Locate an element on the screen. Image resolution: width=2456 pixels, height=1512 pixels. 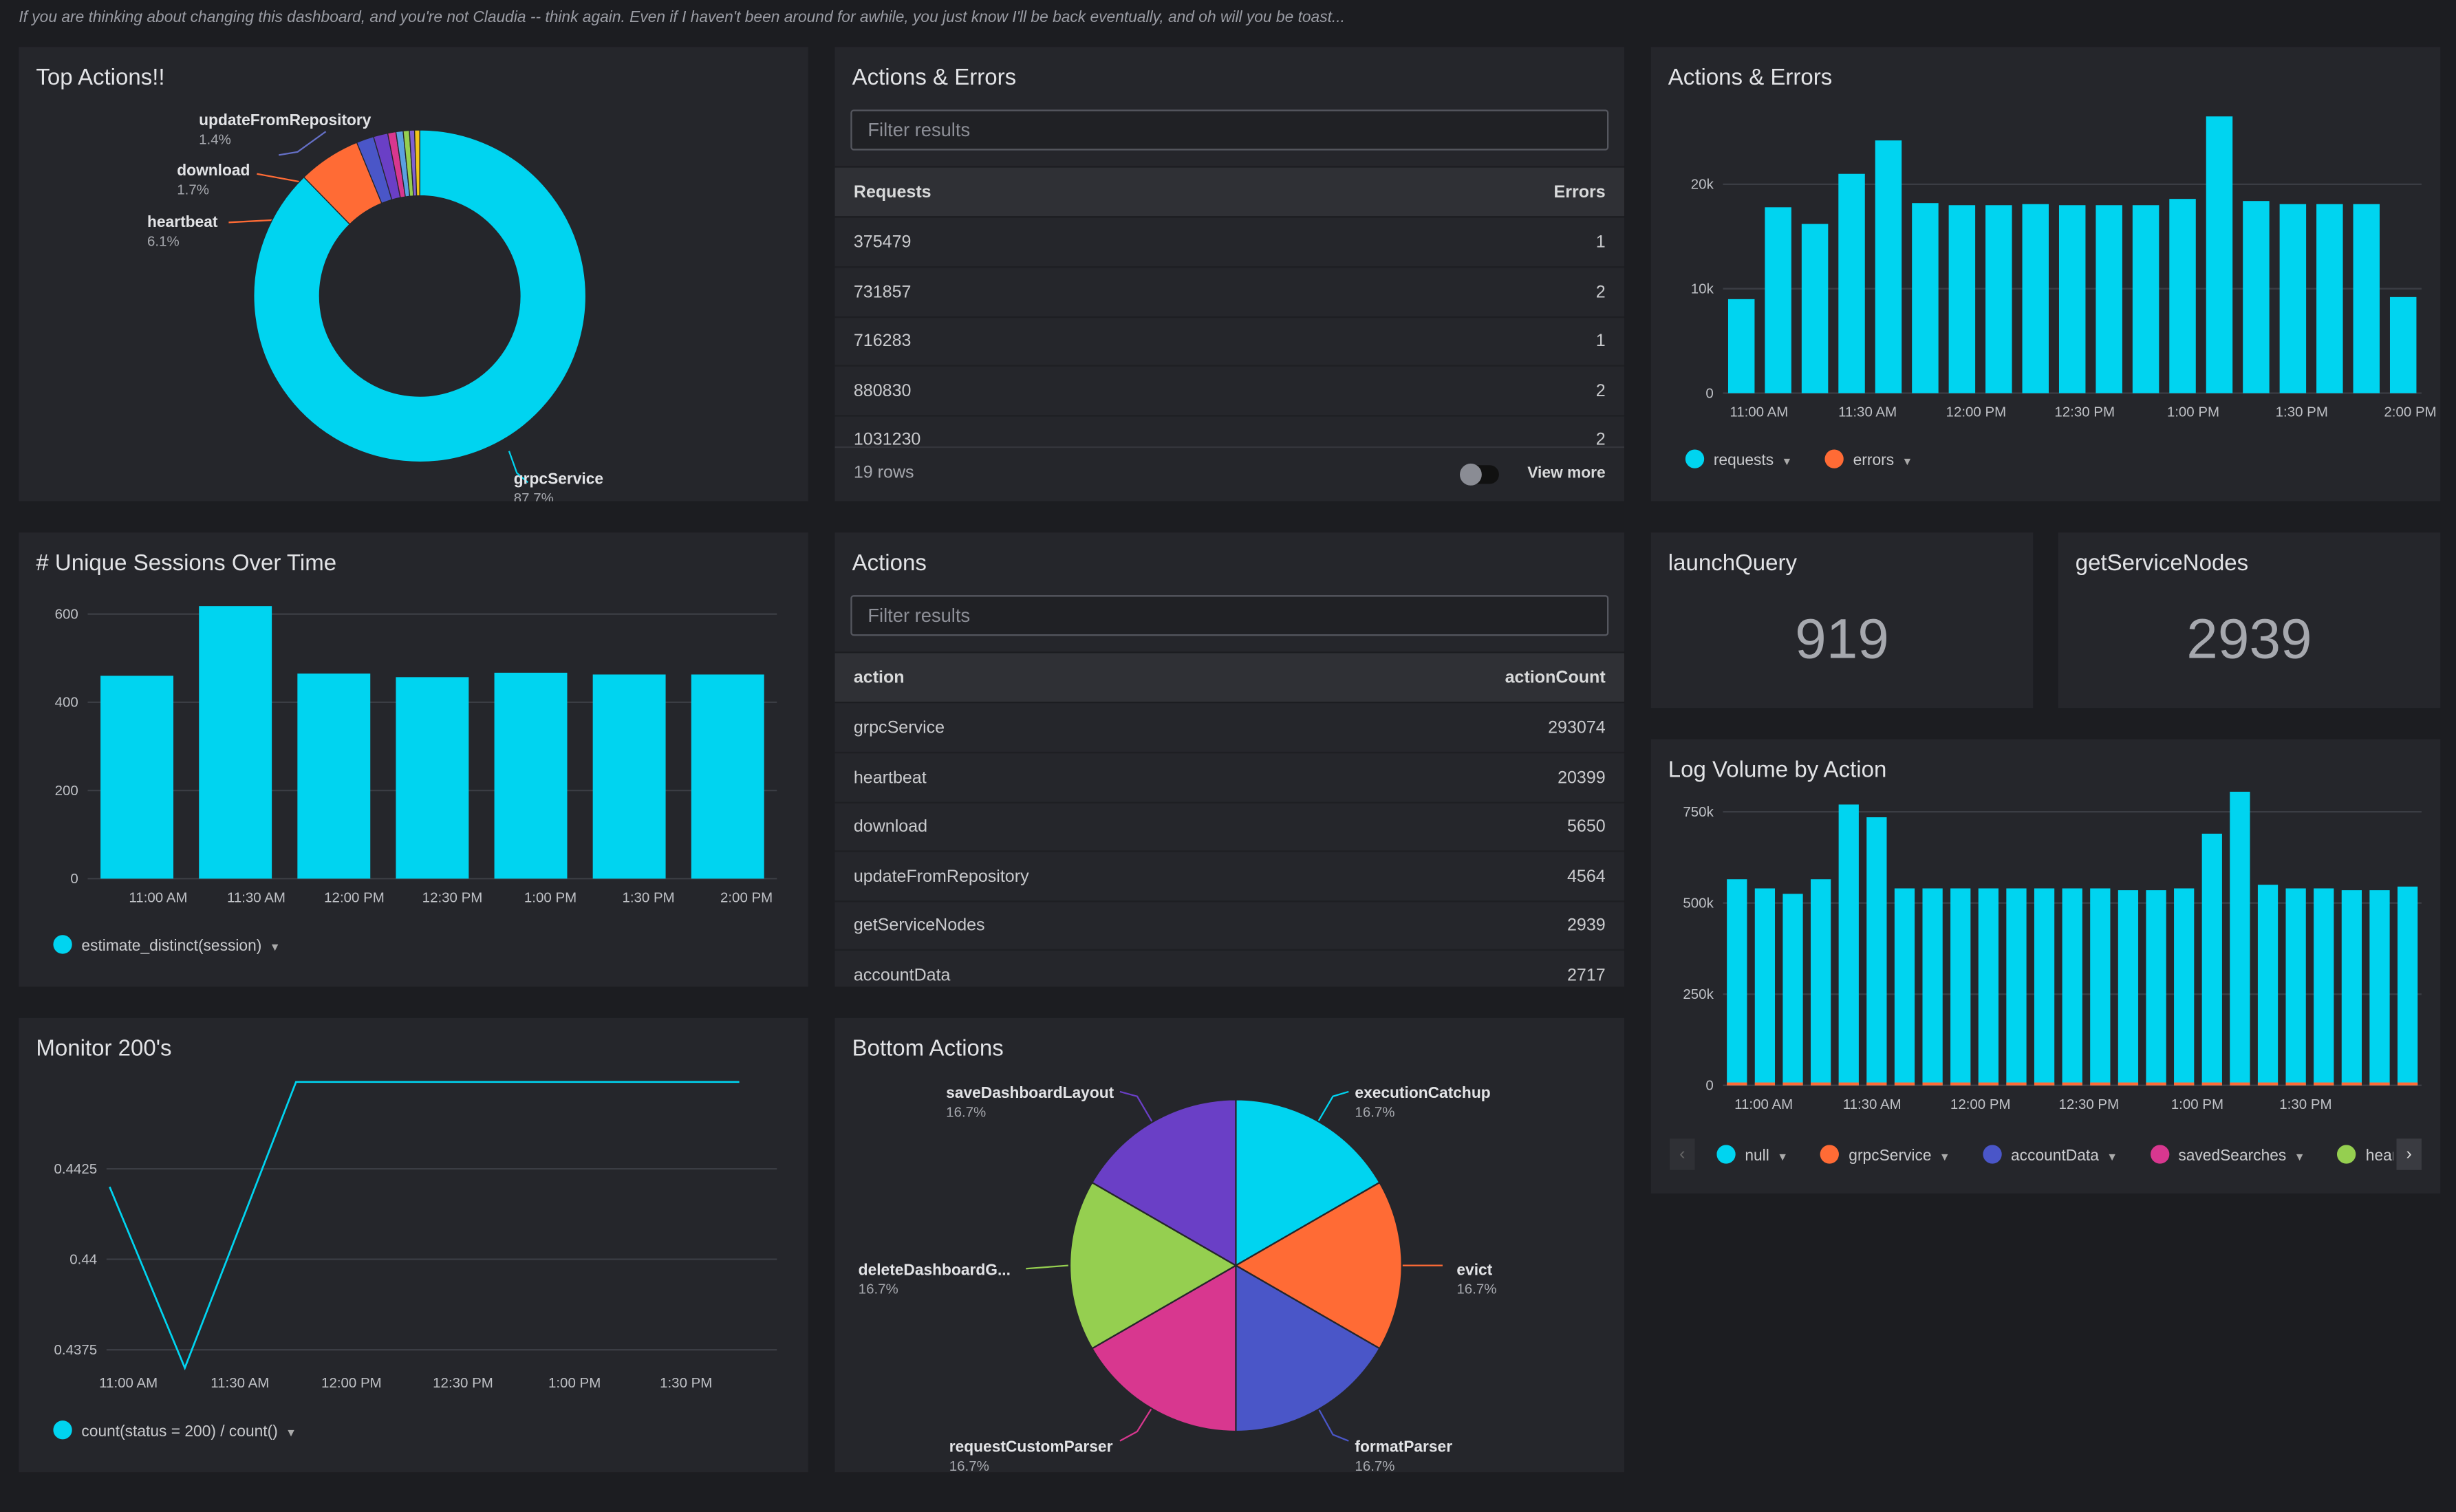
y-tick-label: 200 is located at coordinates (67, 791).